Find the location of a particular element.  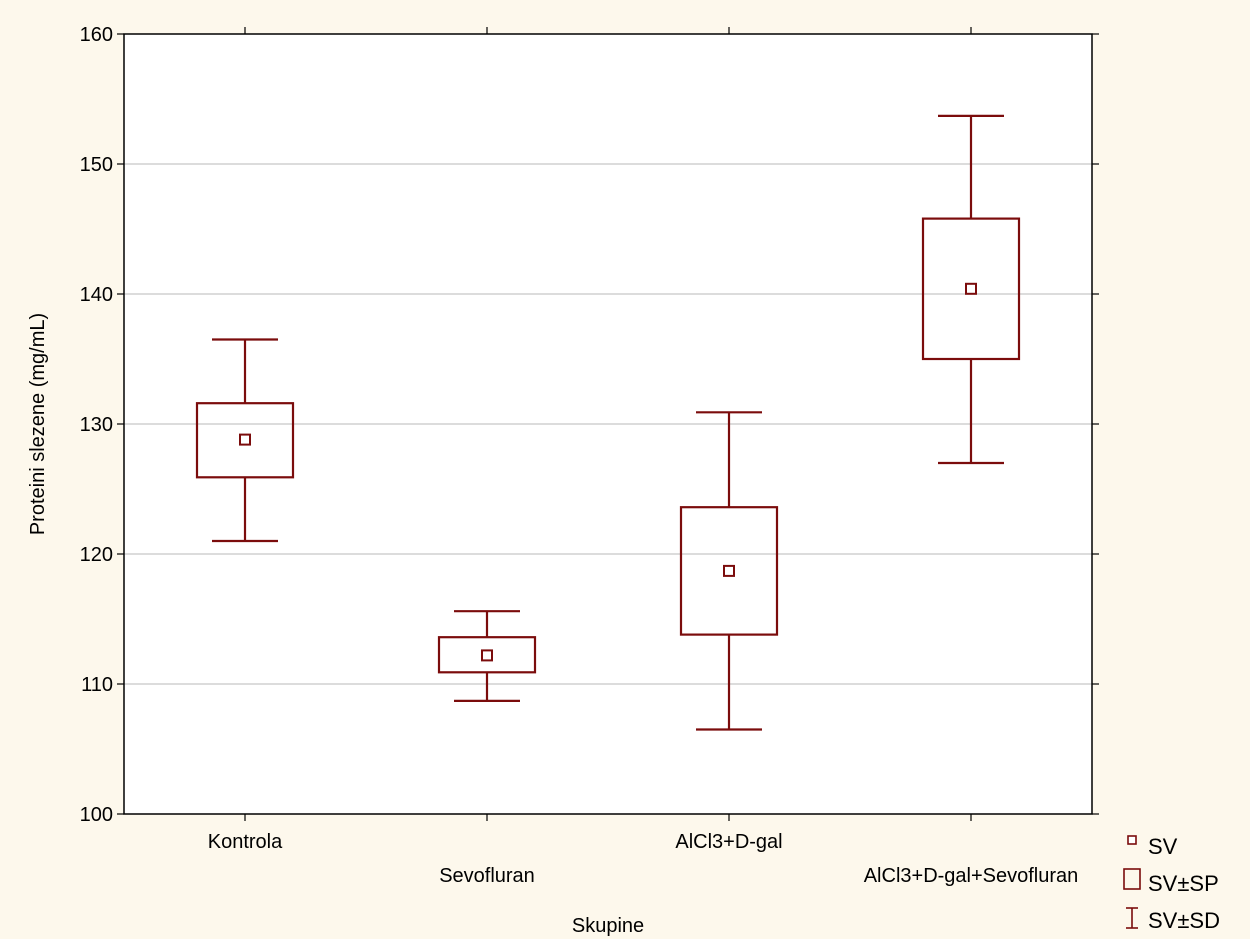

x-axis-title: Skupine is located at coordinates (608, 926).